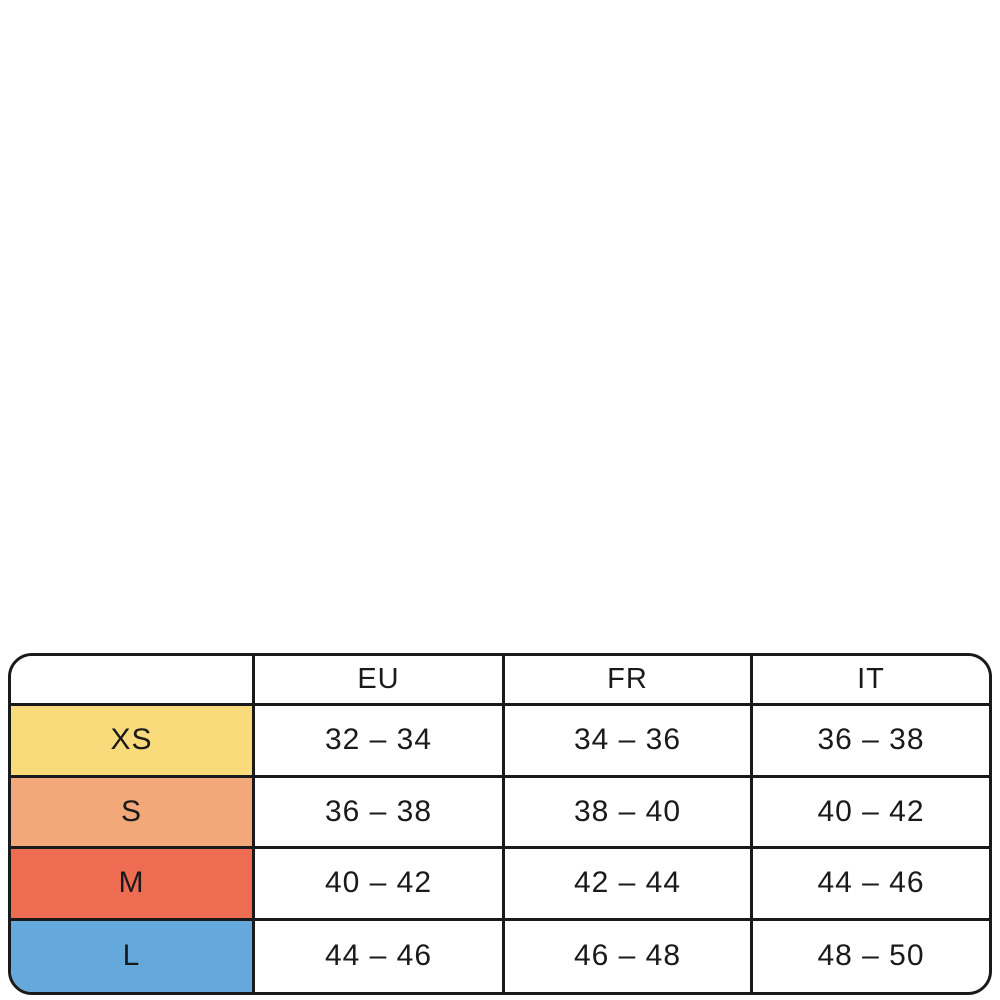 The width and height of the screenshot is (1000, 1000). Describe the element at coordinates (133, 813) in the screenshot. I see `size-label-s: S` at that location.